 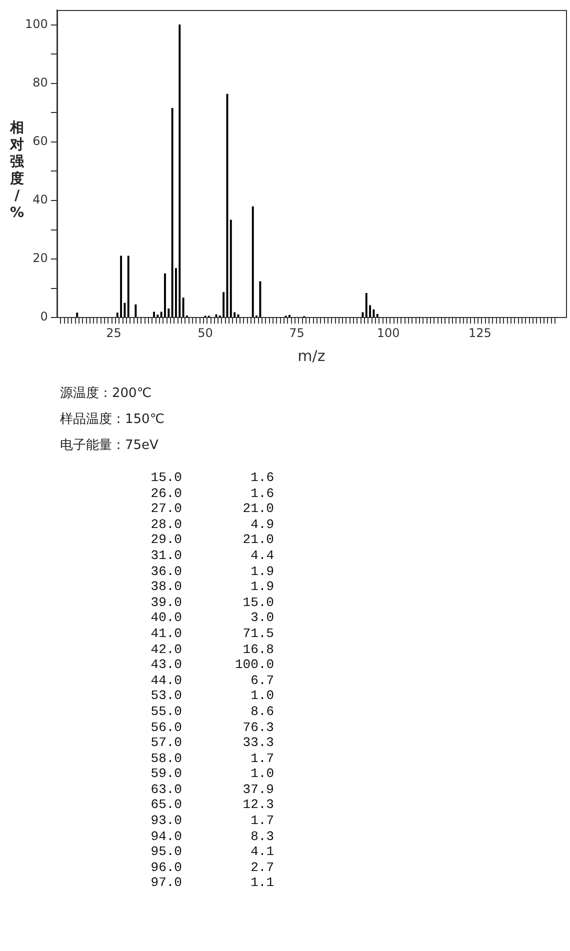 What do you see at coordinates (166, 650) in the screenshot?
I see `category-label: 42.0` at bounding box center [166, 650].